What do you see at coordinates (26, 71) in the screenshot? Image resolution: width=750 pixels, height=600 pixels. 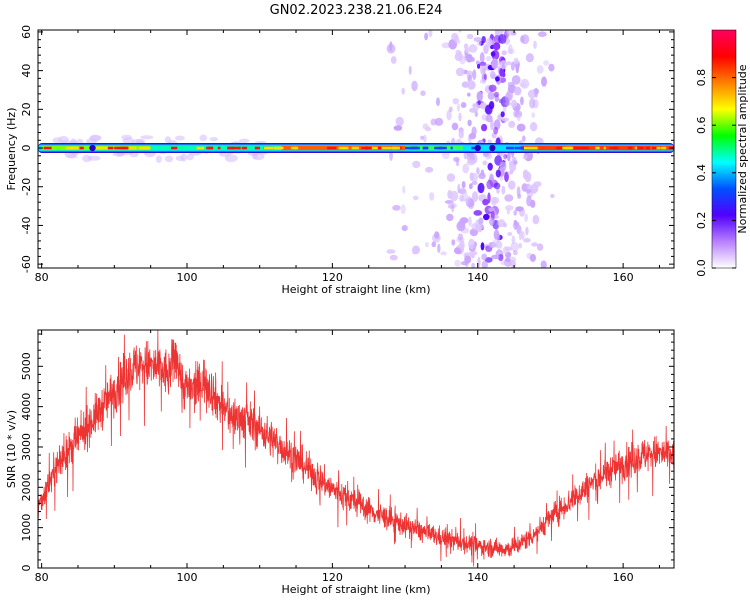 I see `spectrogram-ytick-label: 40` at bounding box center [26, 71].